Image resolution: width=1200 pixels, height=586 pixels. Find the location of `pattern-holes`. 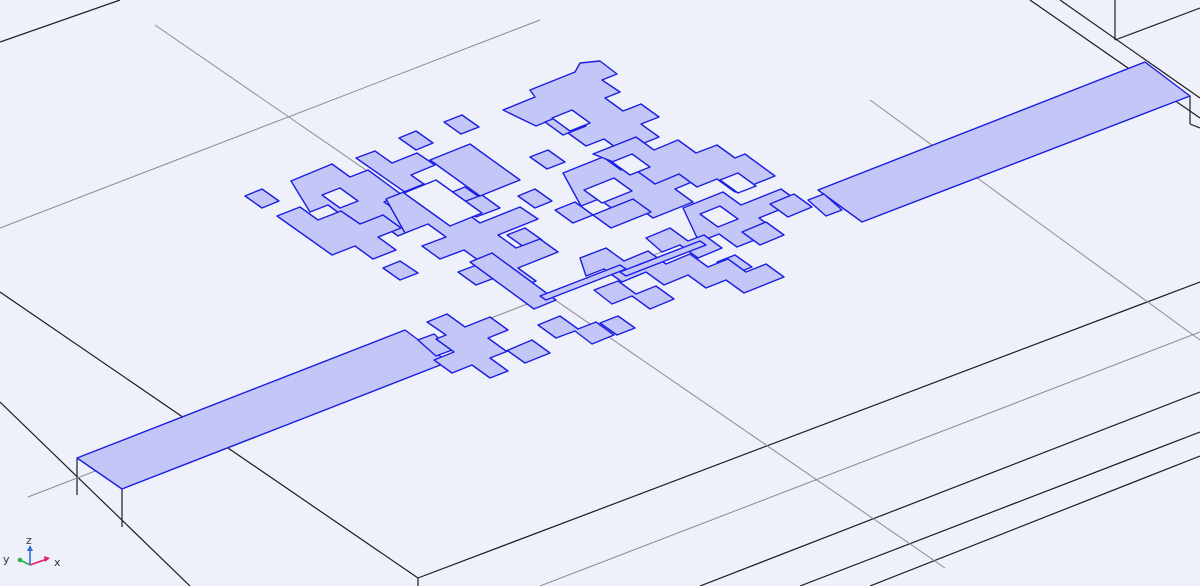

pattern-holes is located at coordinates (539, 168).